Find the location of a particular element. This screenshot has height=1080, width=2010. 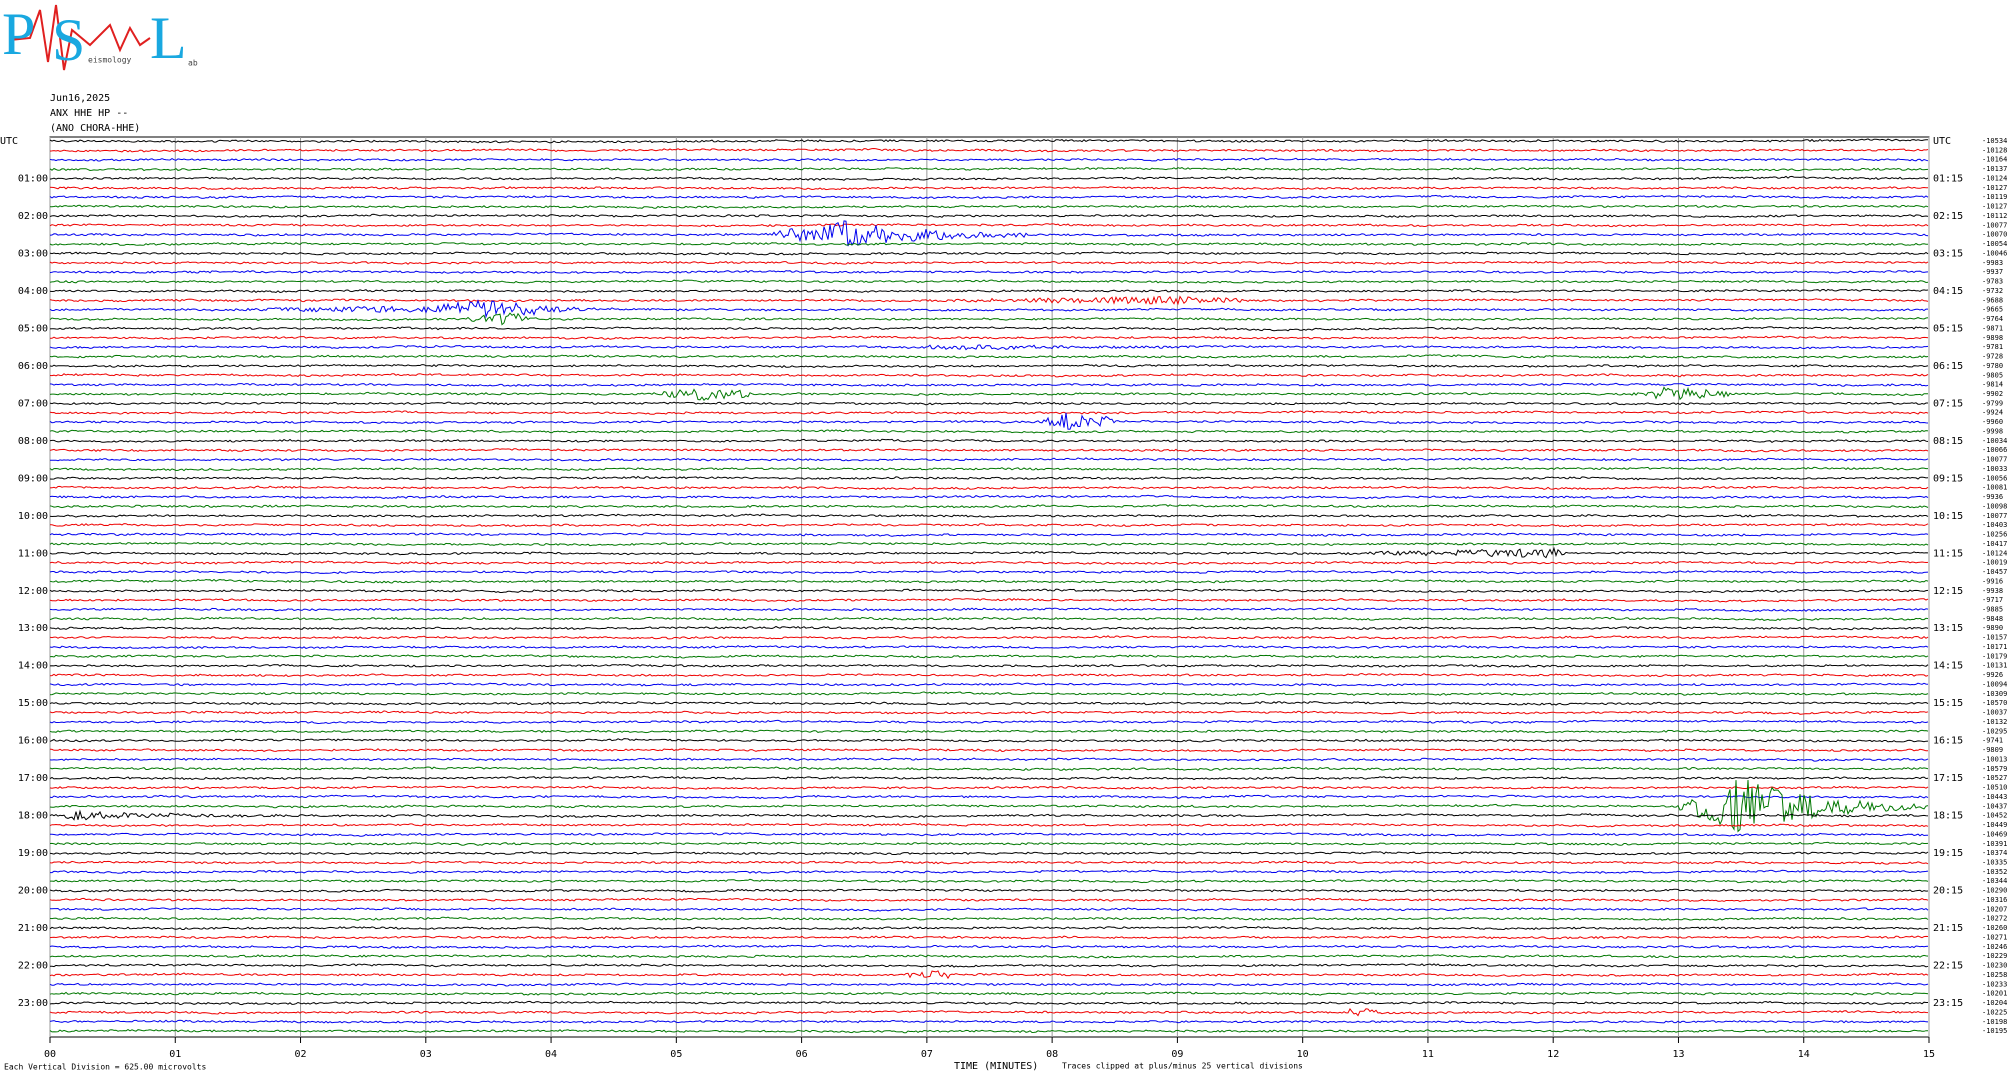

x-tick-label: 02 is located at coordinates (301, 1054).